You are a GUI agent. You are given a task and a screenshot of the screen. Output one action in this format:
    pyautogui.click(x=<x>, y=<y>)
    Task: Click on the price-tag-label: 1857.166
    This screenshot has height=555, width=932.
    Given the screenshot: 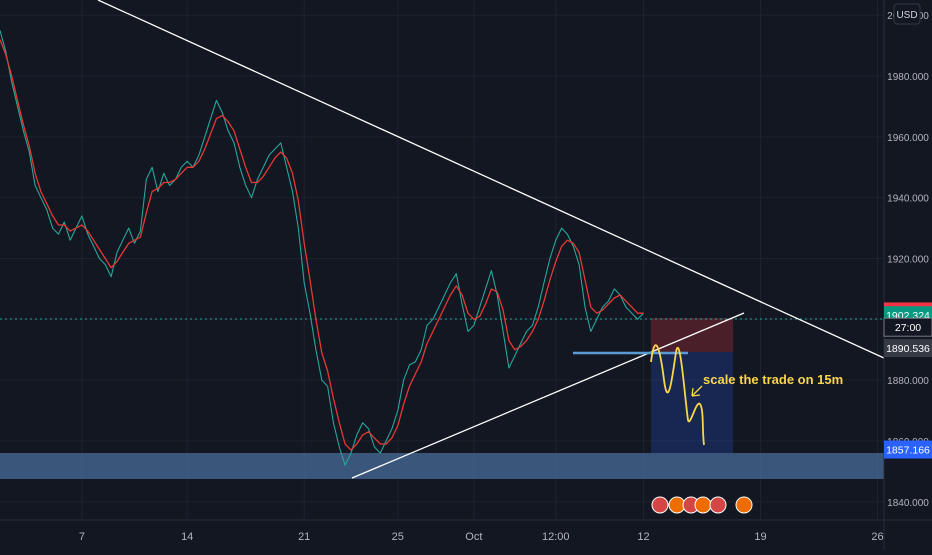 What is the action you would take?
    pyautogui.click(x=908, y=451)
    